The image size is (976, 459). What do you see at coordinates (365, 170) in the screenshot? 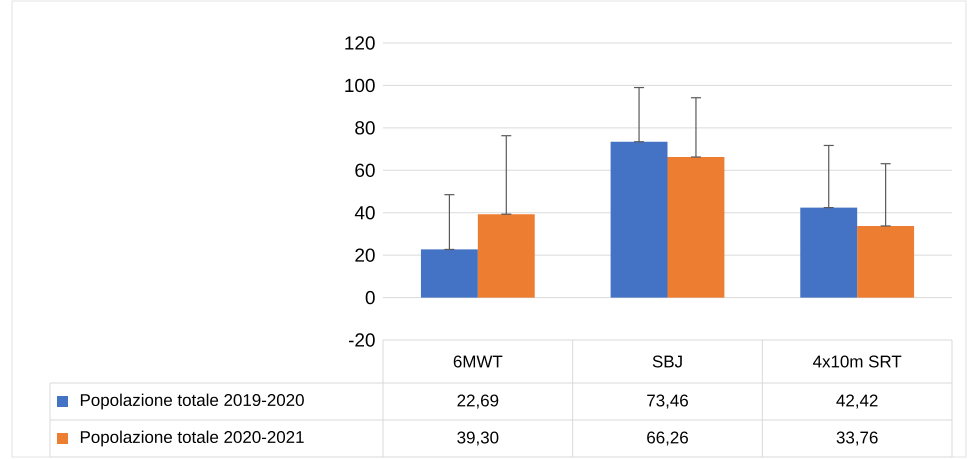
I see `y-tick-label: 60` at bounding box center [365, 170].